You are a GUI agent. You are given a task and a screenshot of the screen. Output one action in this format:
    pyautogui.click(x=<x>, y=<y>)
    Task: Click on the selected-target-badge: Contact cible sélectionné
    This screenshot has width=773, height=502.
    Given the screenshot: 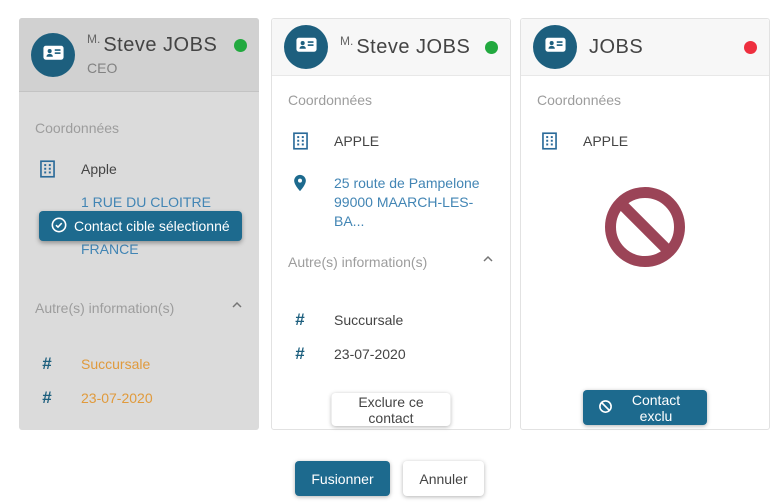 What is the action you would take?
    pyautogui.click(x=140, y=226)
    